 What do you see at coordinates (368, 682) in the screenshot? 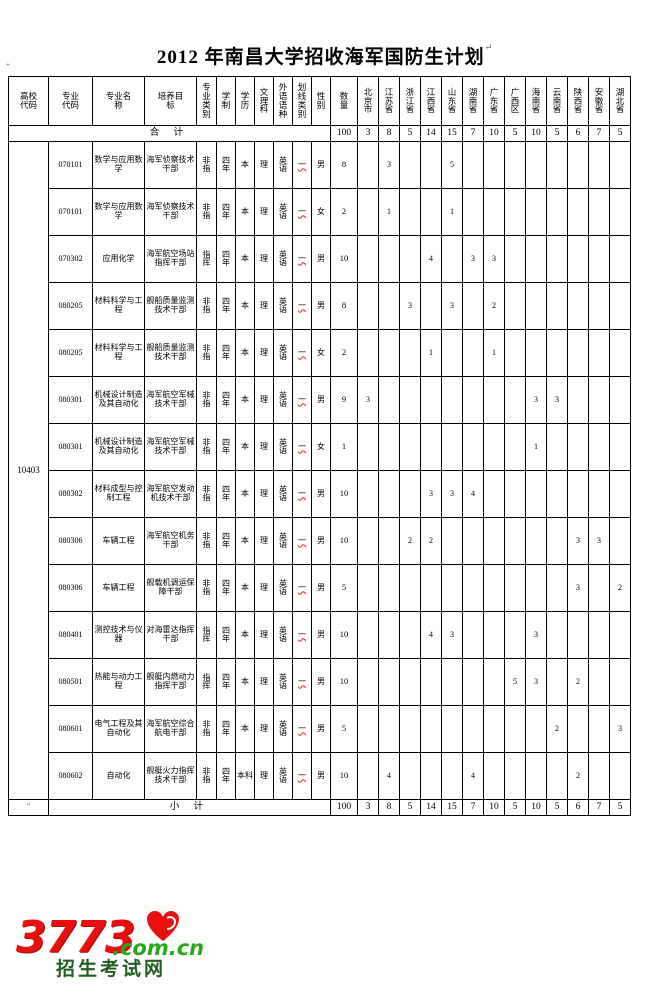
I see `province-cell-beijing` at bounding box center [368, 682].